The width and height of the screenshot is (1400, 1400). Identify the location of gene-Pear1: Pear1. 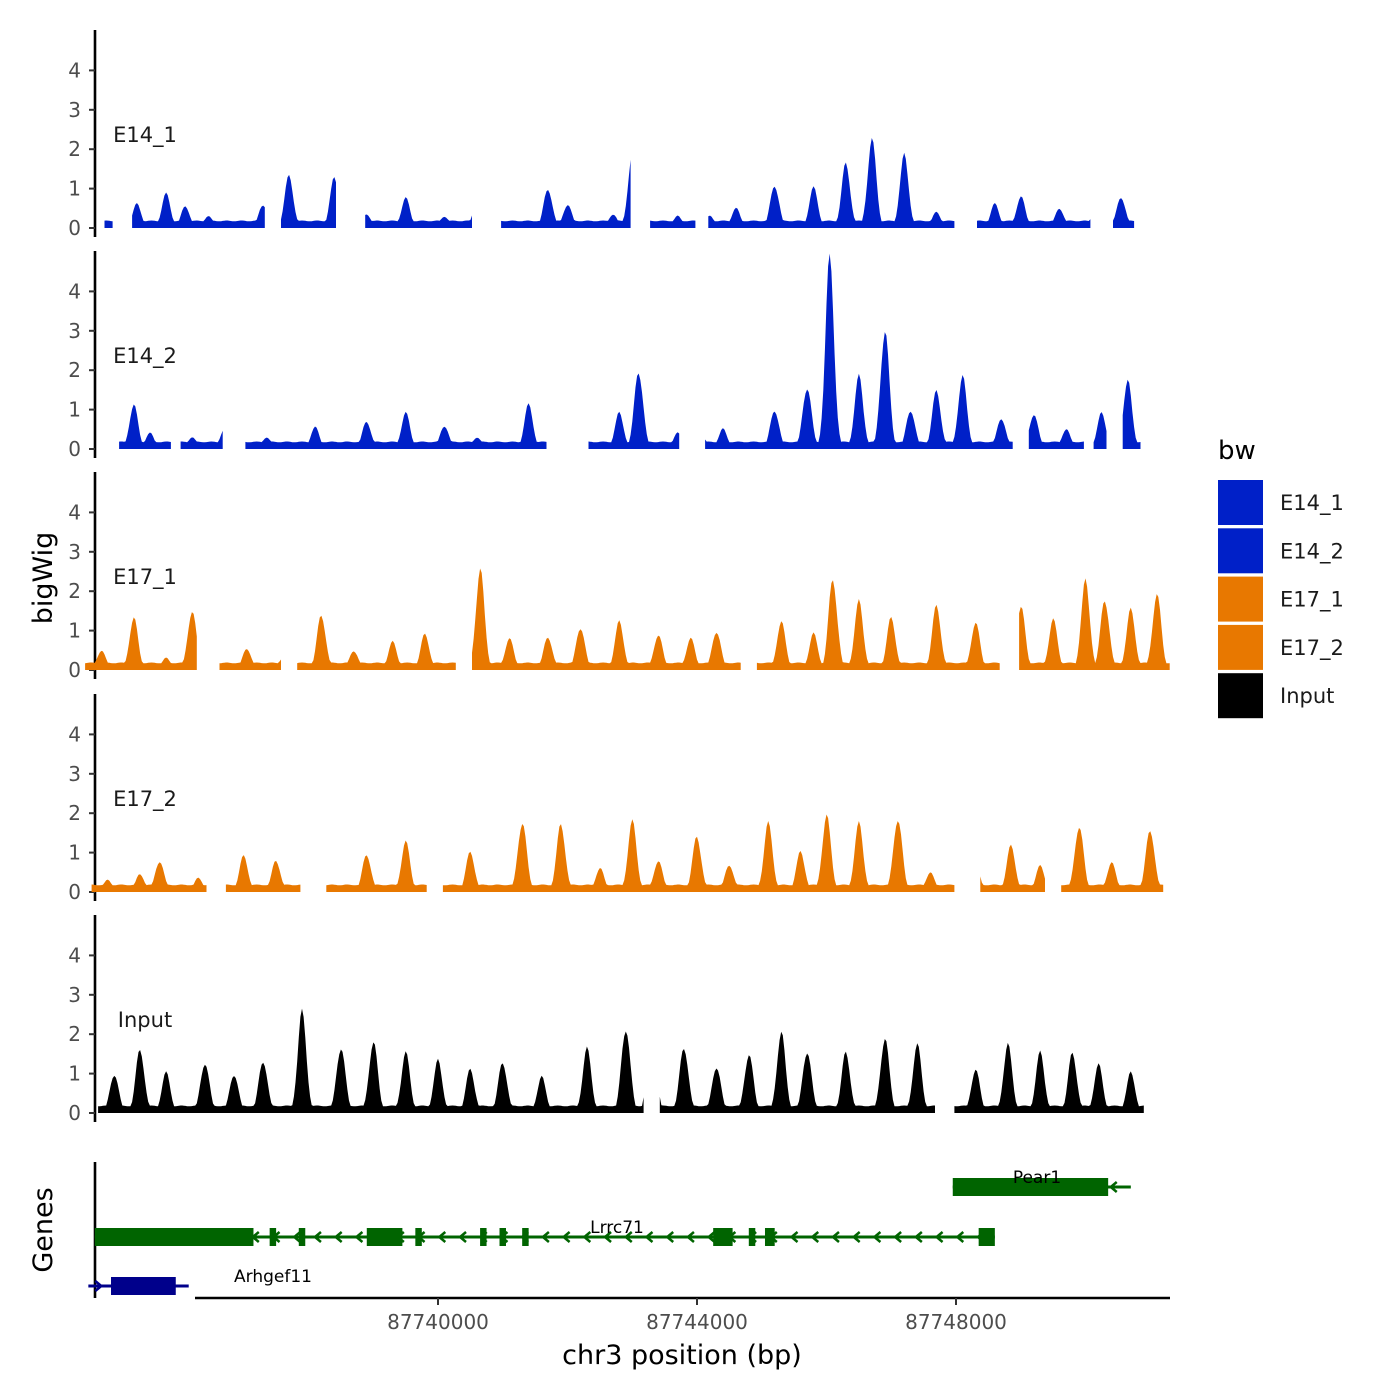
(1041, 1182).